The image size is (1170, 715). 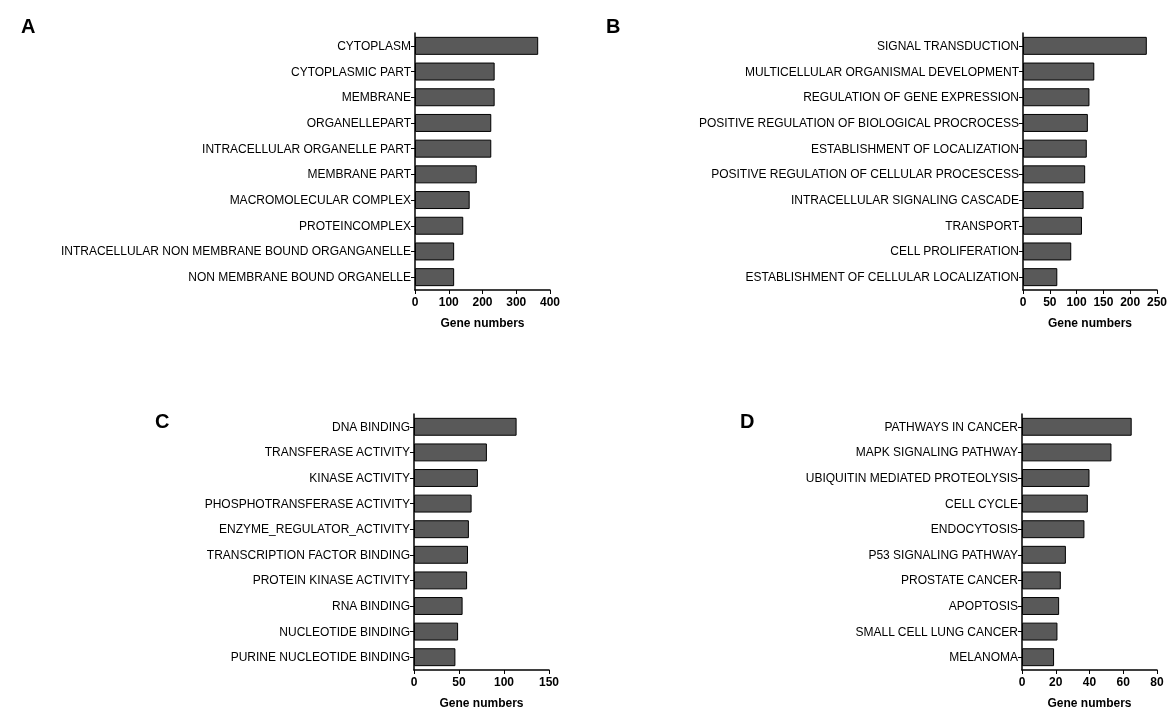 What do you see at coordinates (613, 26) in the screenshot?
I see `text: B` at bounding box center [613, 26].